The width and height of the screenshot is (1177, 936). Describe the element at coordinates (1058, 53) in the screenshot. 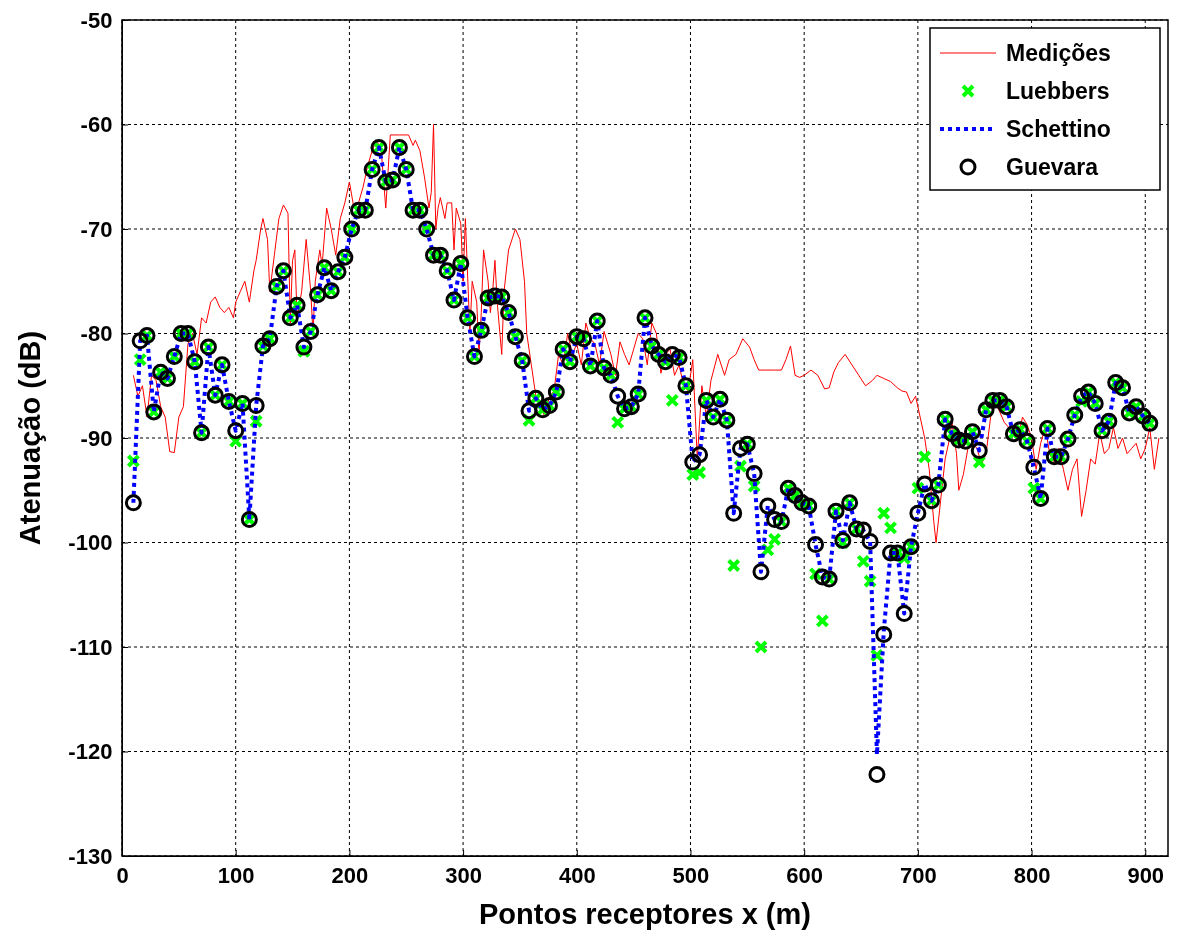

I see `legend-label: Medições` at that location.